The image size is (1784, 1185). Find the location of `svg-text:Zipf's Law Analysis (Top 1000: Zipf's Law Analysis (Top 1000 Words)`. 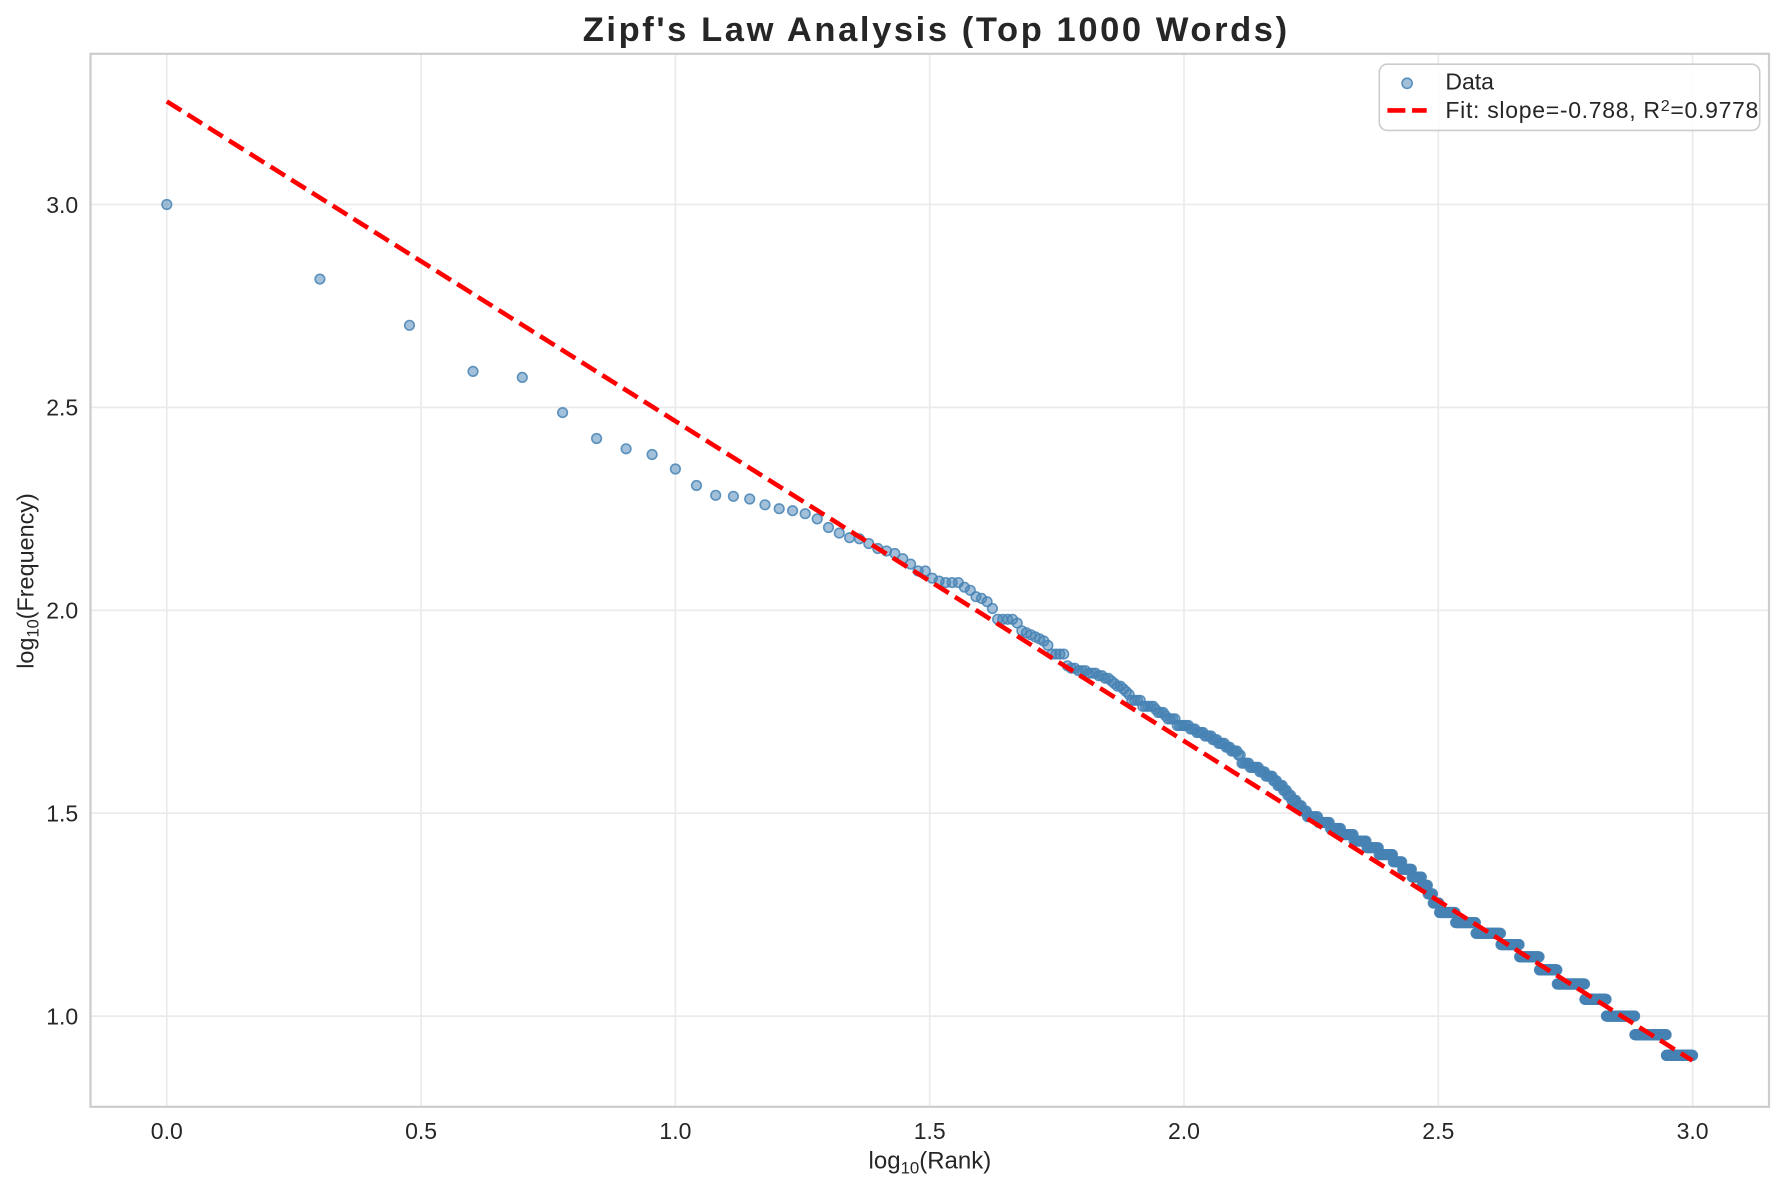

svg-text:Zipf's Law Analysis (Top 1000: Zipf's Law Analysis (Top 1000 Words) is located at coordinates (936, 30).